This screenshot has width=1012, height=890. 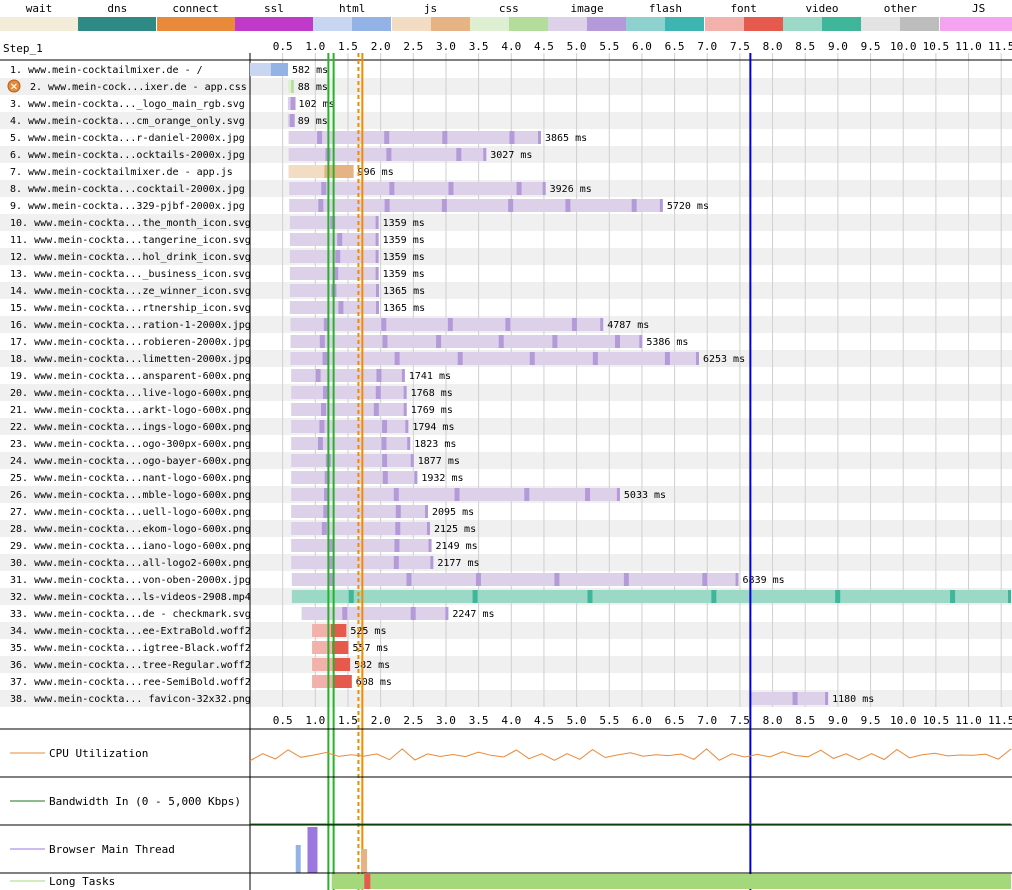 What do you see at coordinates (82, 881) in the screenshot?
I see `panel-label: Long Tasks` at bounding box center [82, 881].